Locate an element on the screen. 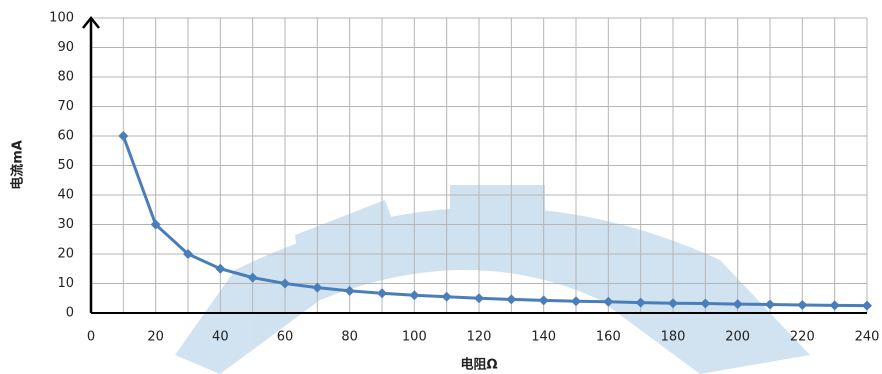  x-tick-label: 220 is located at coordinates (802, 337).